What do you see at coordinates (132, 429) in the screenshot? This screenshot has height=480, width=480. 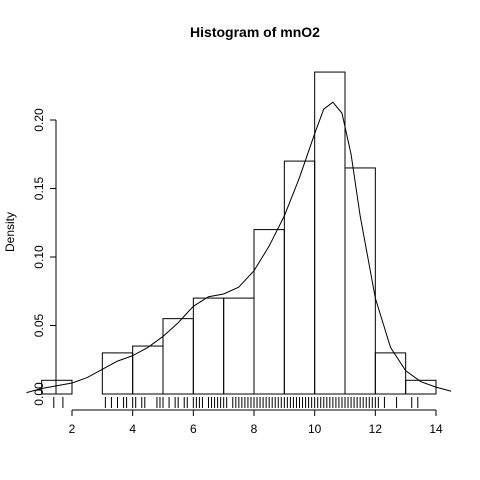 I see `x-tick-label: 4` at bounding box center [132, 429].